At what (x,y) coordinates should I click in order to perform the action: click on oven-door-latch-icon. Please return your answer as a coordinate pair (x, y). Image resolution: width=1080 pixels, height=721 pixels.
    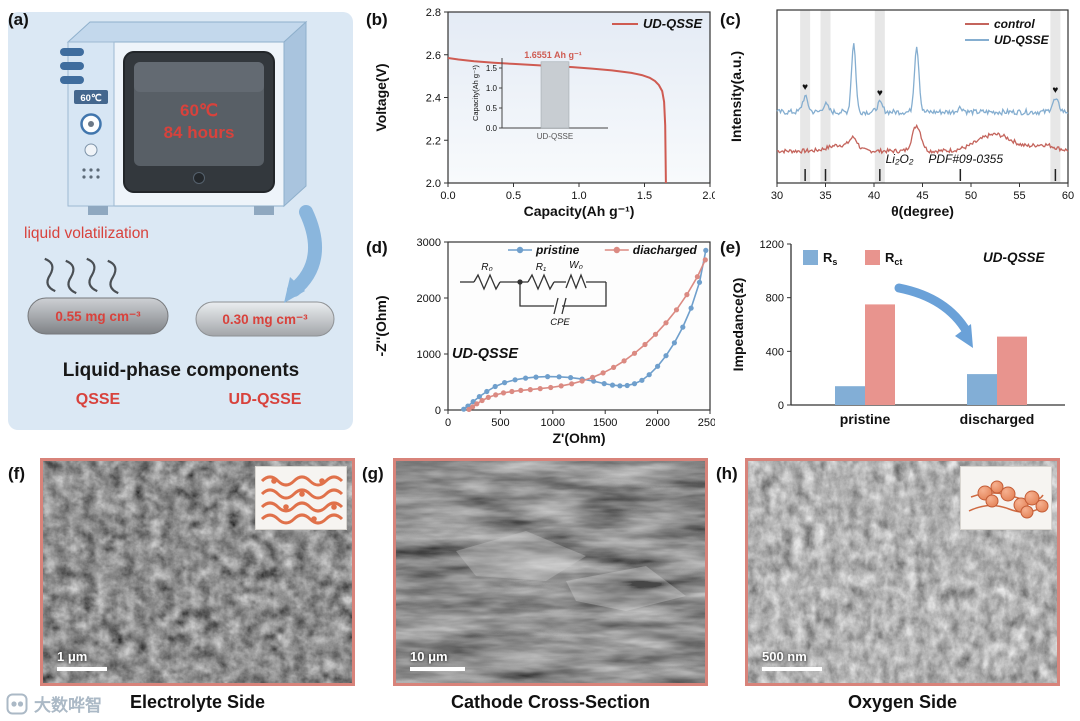
    Looking at the image, I should click on (199, 178).